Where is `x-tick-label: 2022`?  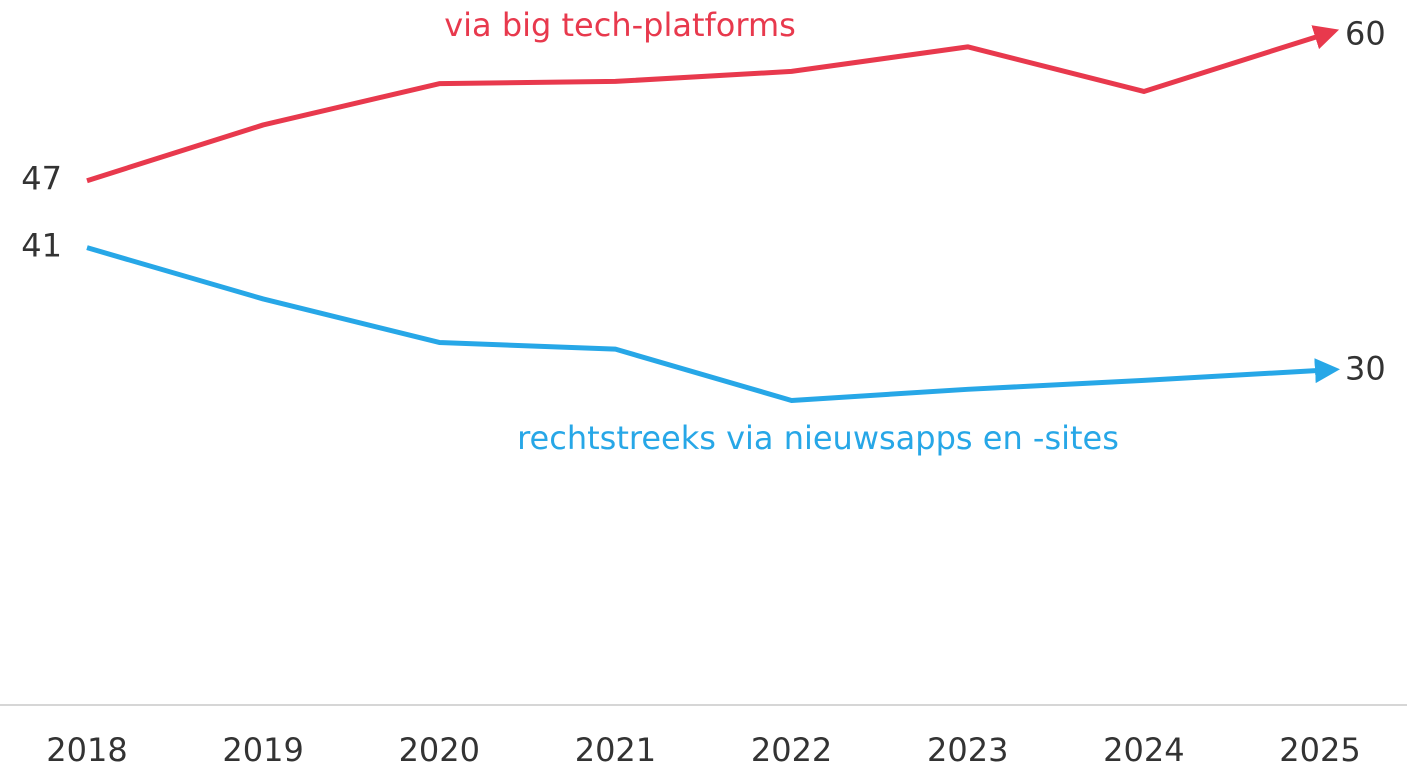
x-tick-label: 2022 is located at coordinates (791, 750).